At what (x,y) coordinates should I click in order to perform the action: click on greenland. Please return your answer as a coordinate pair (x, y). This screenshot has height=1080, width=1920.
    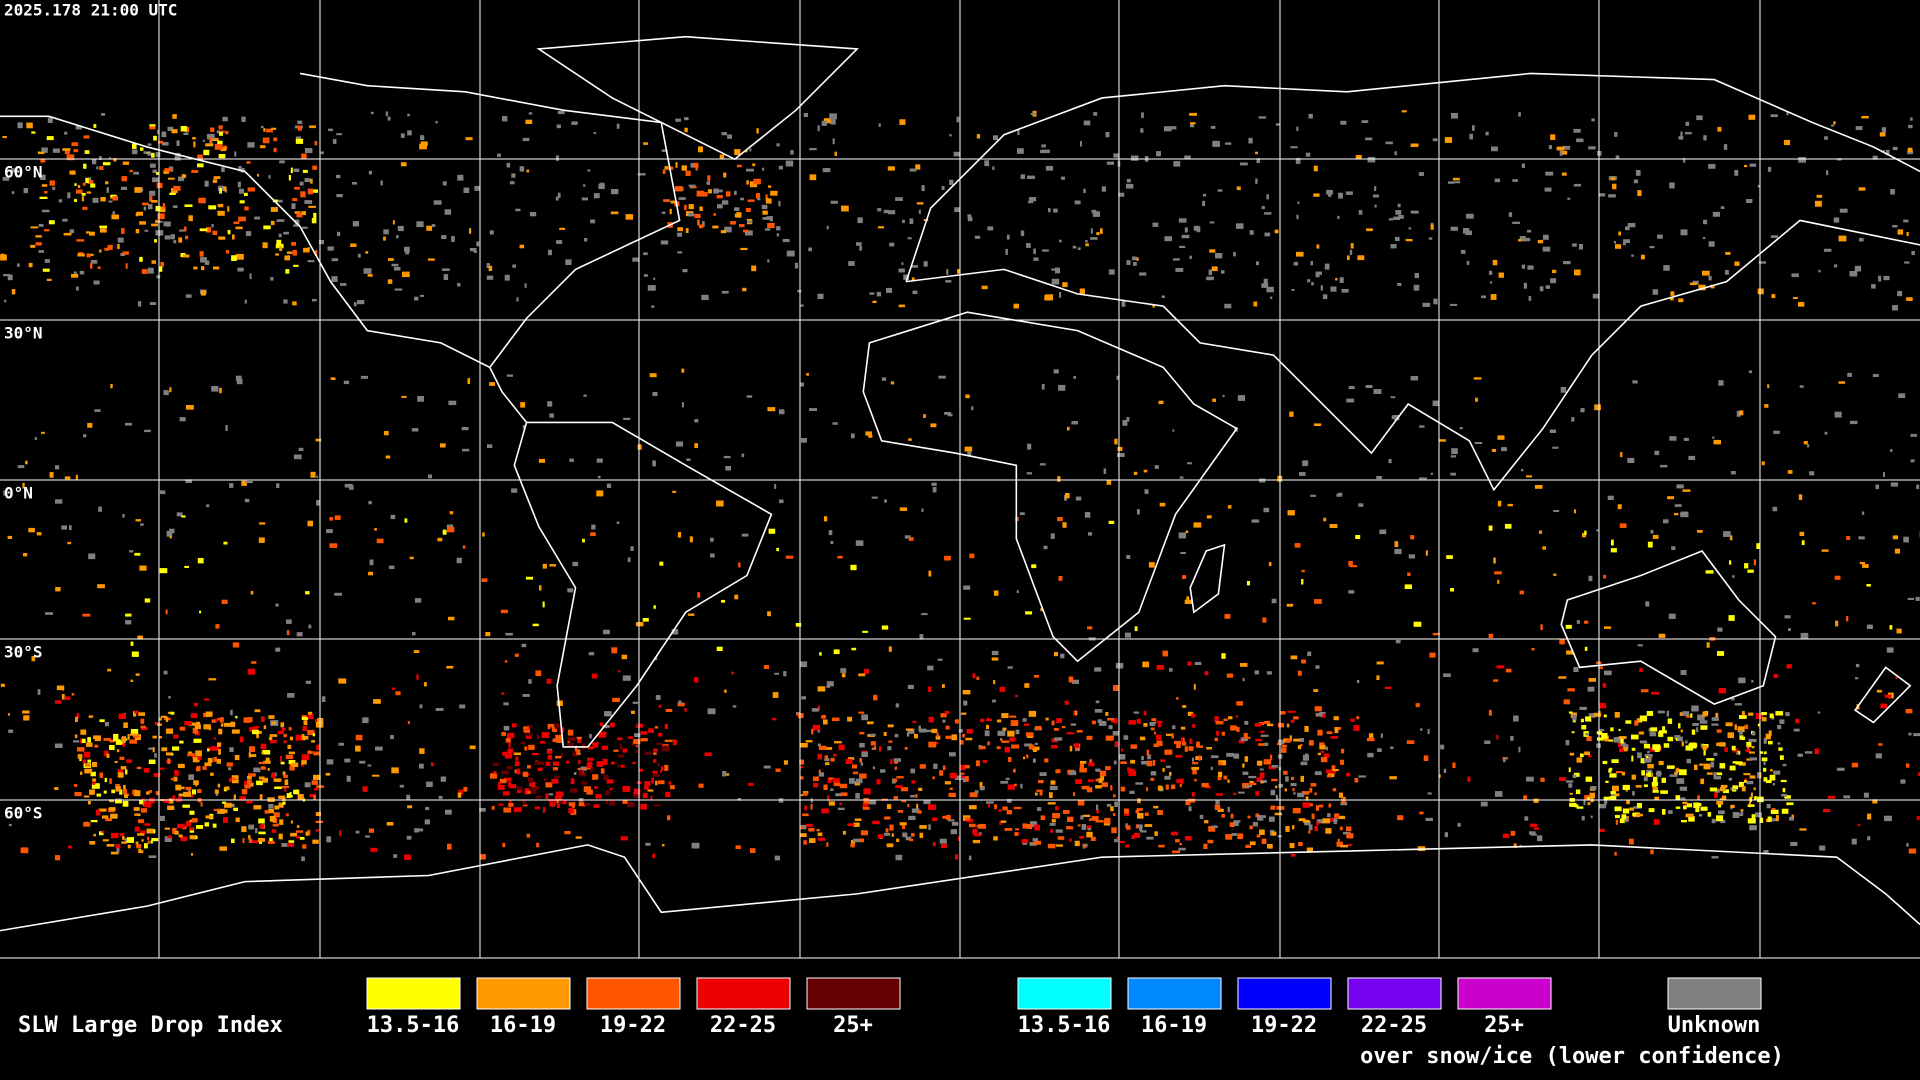
    Looking at the image, I should click on (697, 98).